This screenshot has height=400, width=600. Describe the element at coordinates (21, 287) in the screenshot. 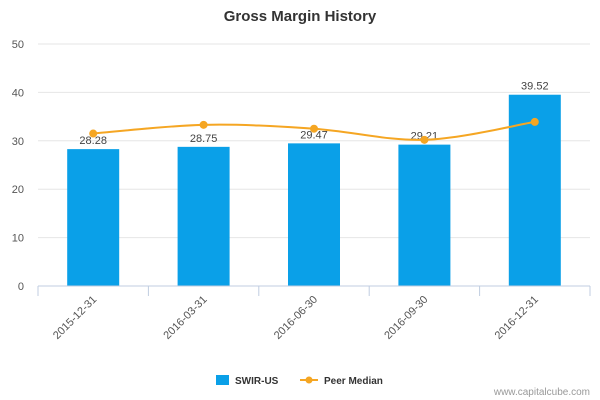

I see `y-tick-label: 0` at that location.